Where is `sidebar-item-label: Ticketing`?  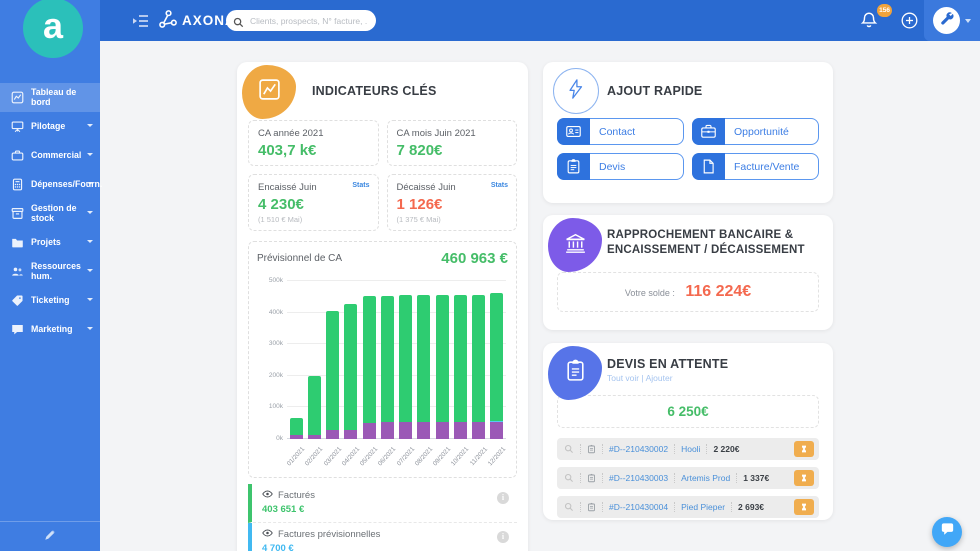 sidebar-item-label: Ticketing is located at coordinates (50, 299).